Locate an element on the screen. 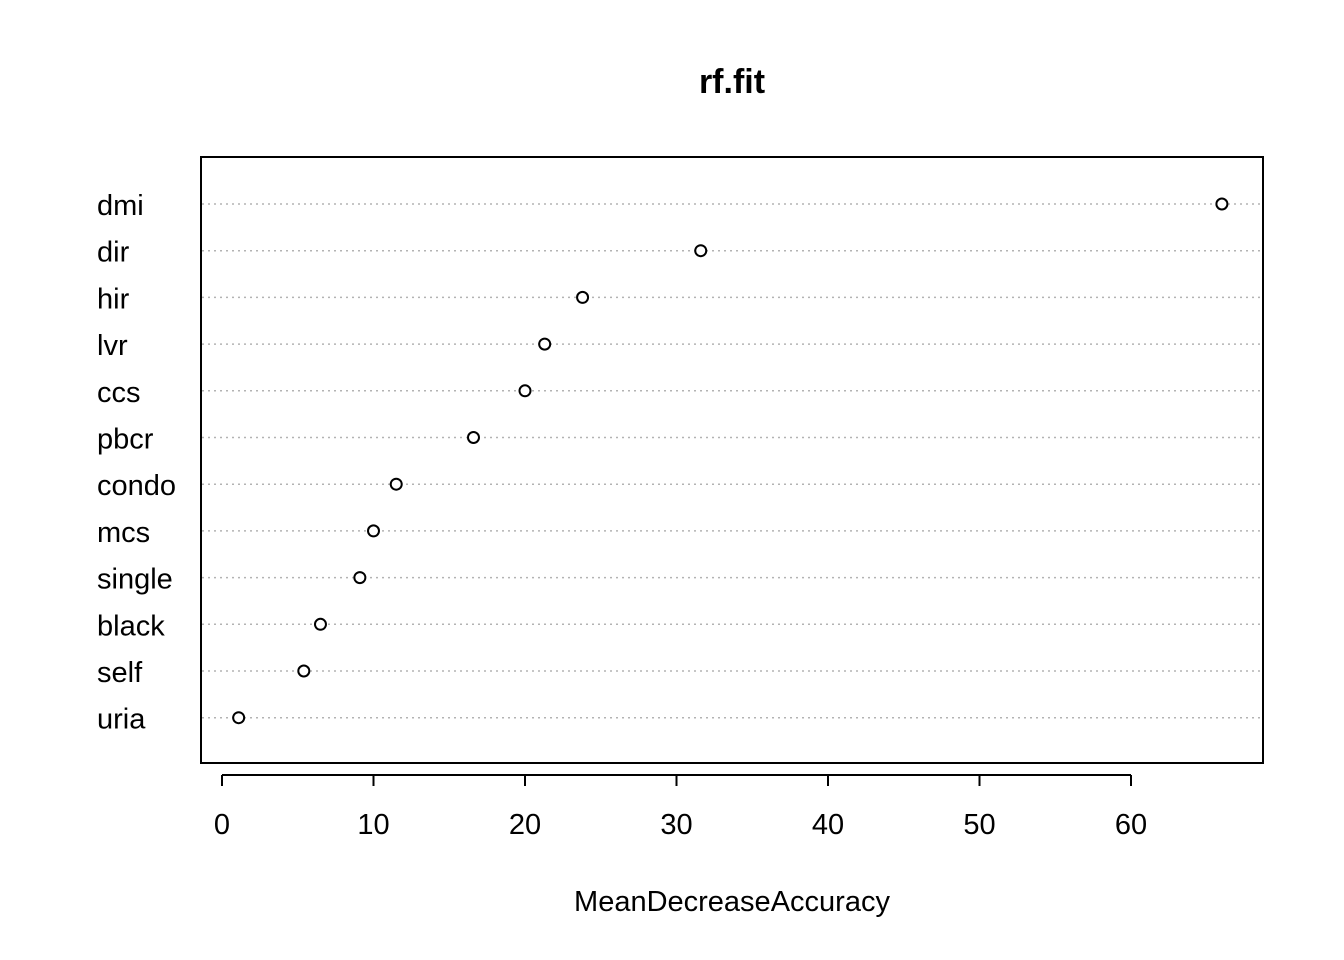 The width and height of the screenshot is (1344, 960). category-label: lvr is located at coordinates (112, 346).